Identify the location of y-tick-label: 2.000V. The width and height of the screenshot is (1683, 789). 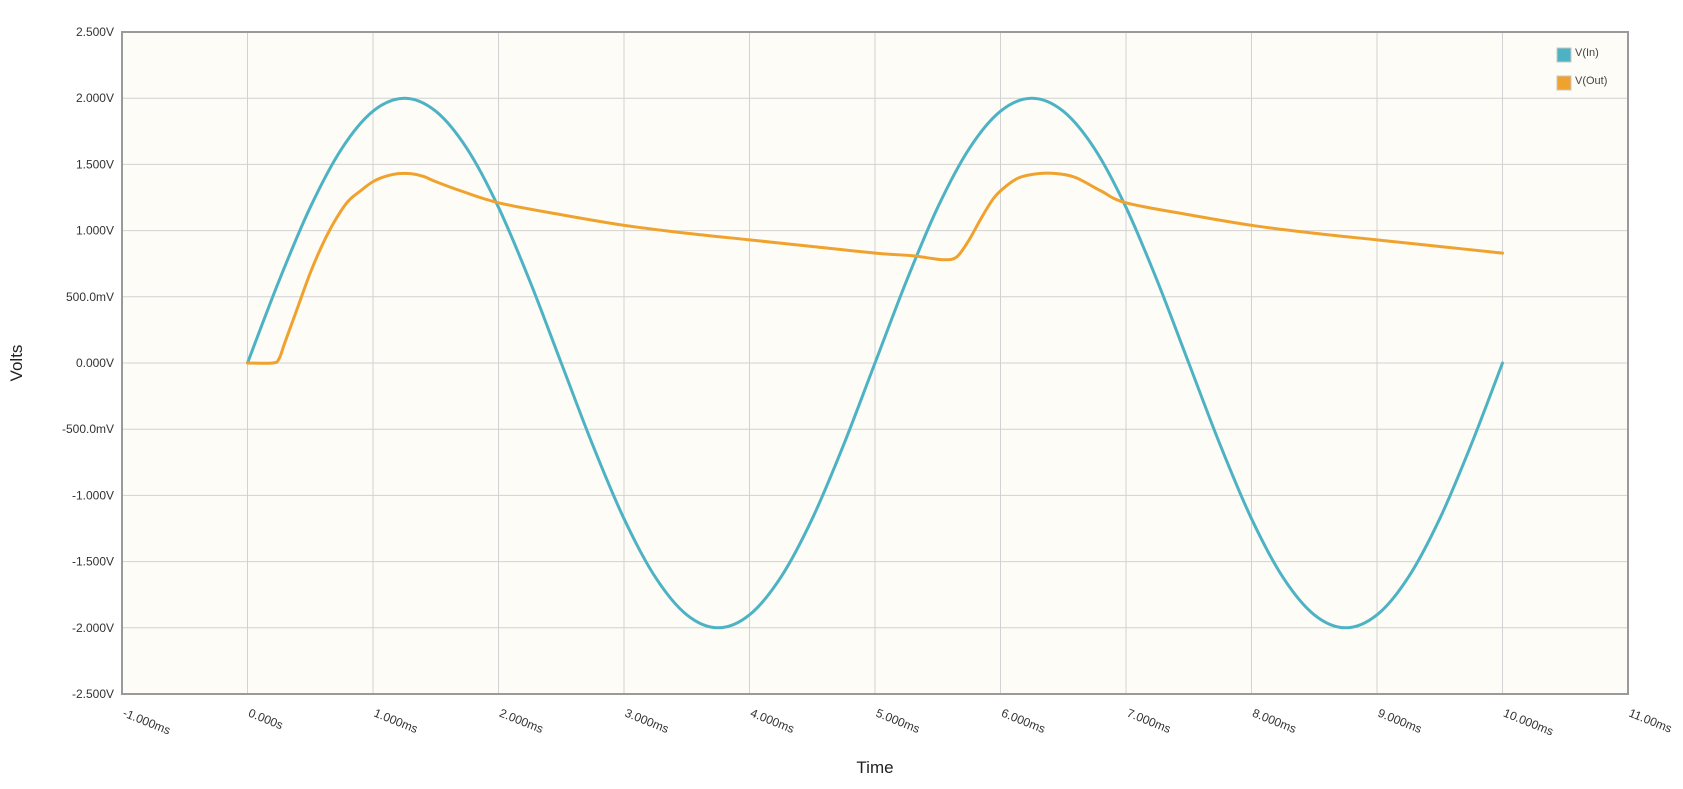
(95, 98).